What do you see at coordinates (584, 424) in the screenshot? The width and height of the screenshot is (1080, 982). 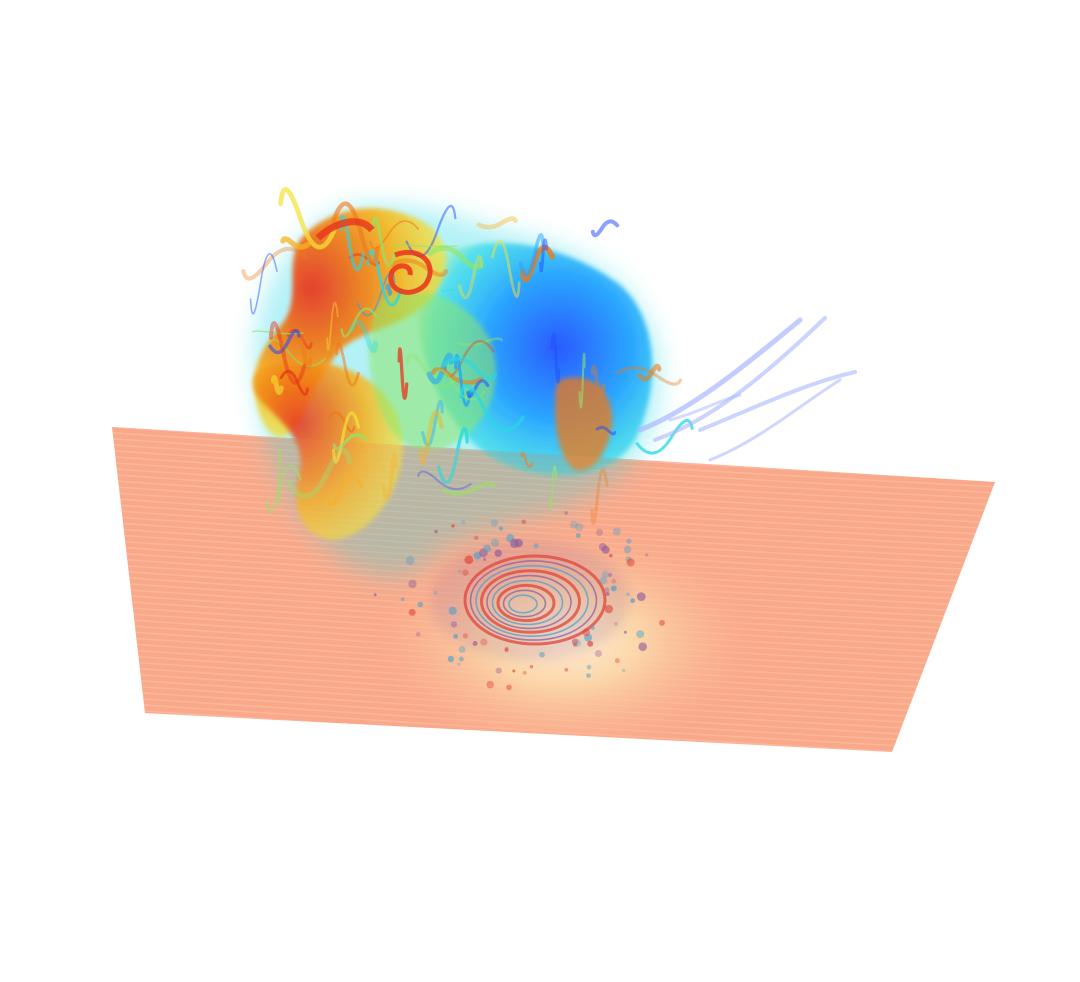 I see `volume-warm-spot-right` at bounding box center [584, 424].